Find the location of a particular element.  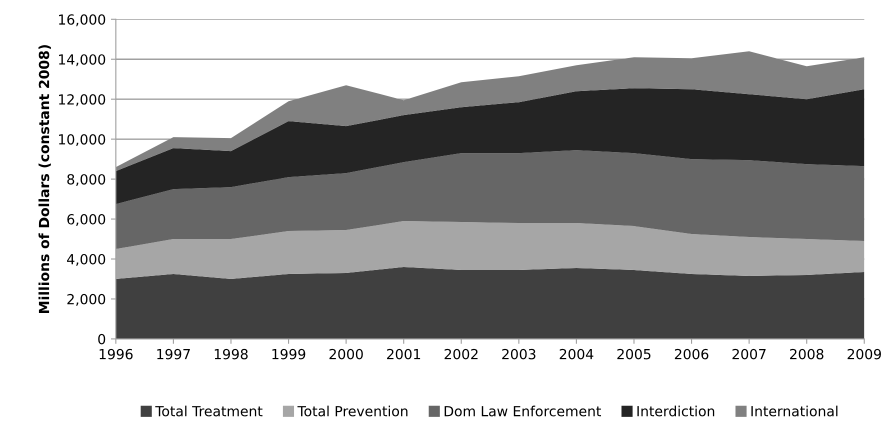

x-tick-label: 1998 is located at coordinates (231, 354).